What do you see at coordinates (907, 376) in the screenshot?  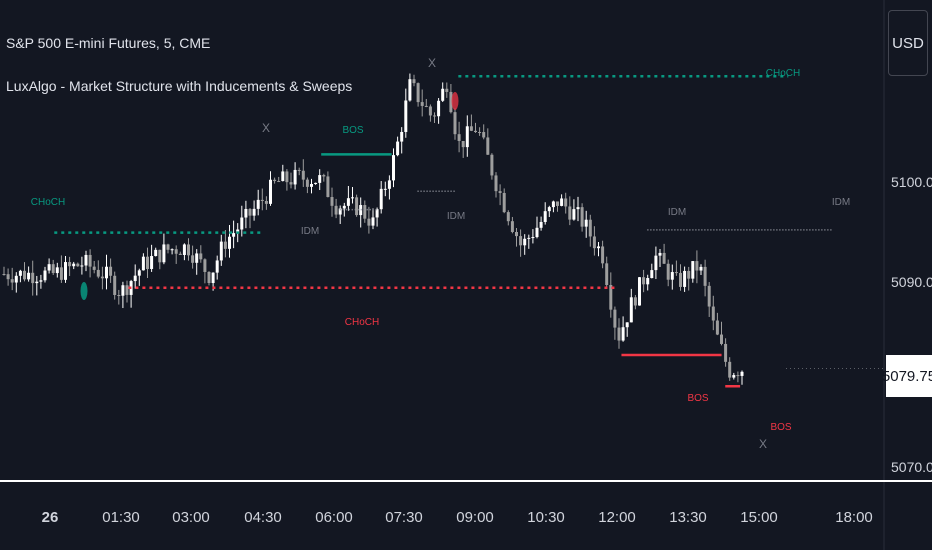 I see `current-price-label: 5079.75` at bounding box center [907, 376].